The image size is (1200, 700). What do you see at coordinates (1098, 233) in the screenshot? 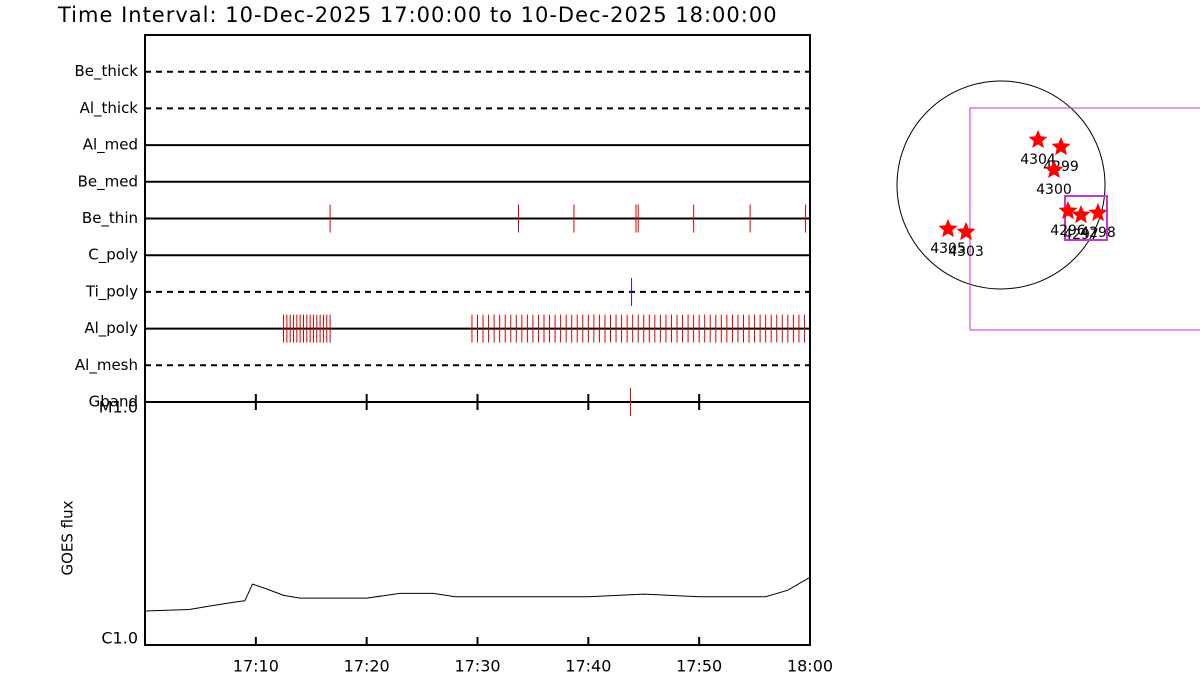
I see `region-label: 4298` at bounding box center [1098, 233].